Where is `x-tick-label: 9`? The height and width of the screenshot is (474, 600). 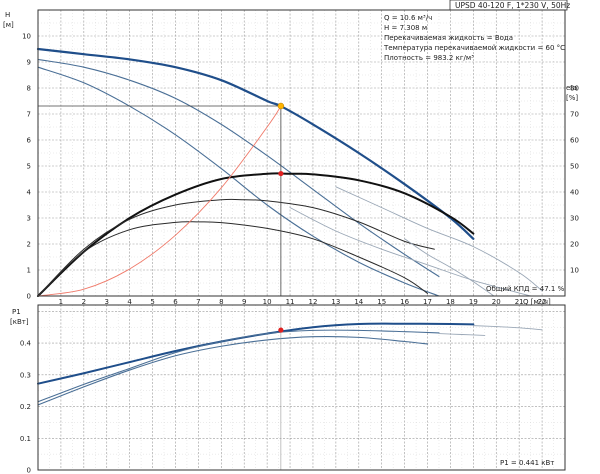 x-tick-label: 9 is located at coordinates (244, 302).